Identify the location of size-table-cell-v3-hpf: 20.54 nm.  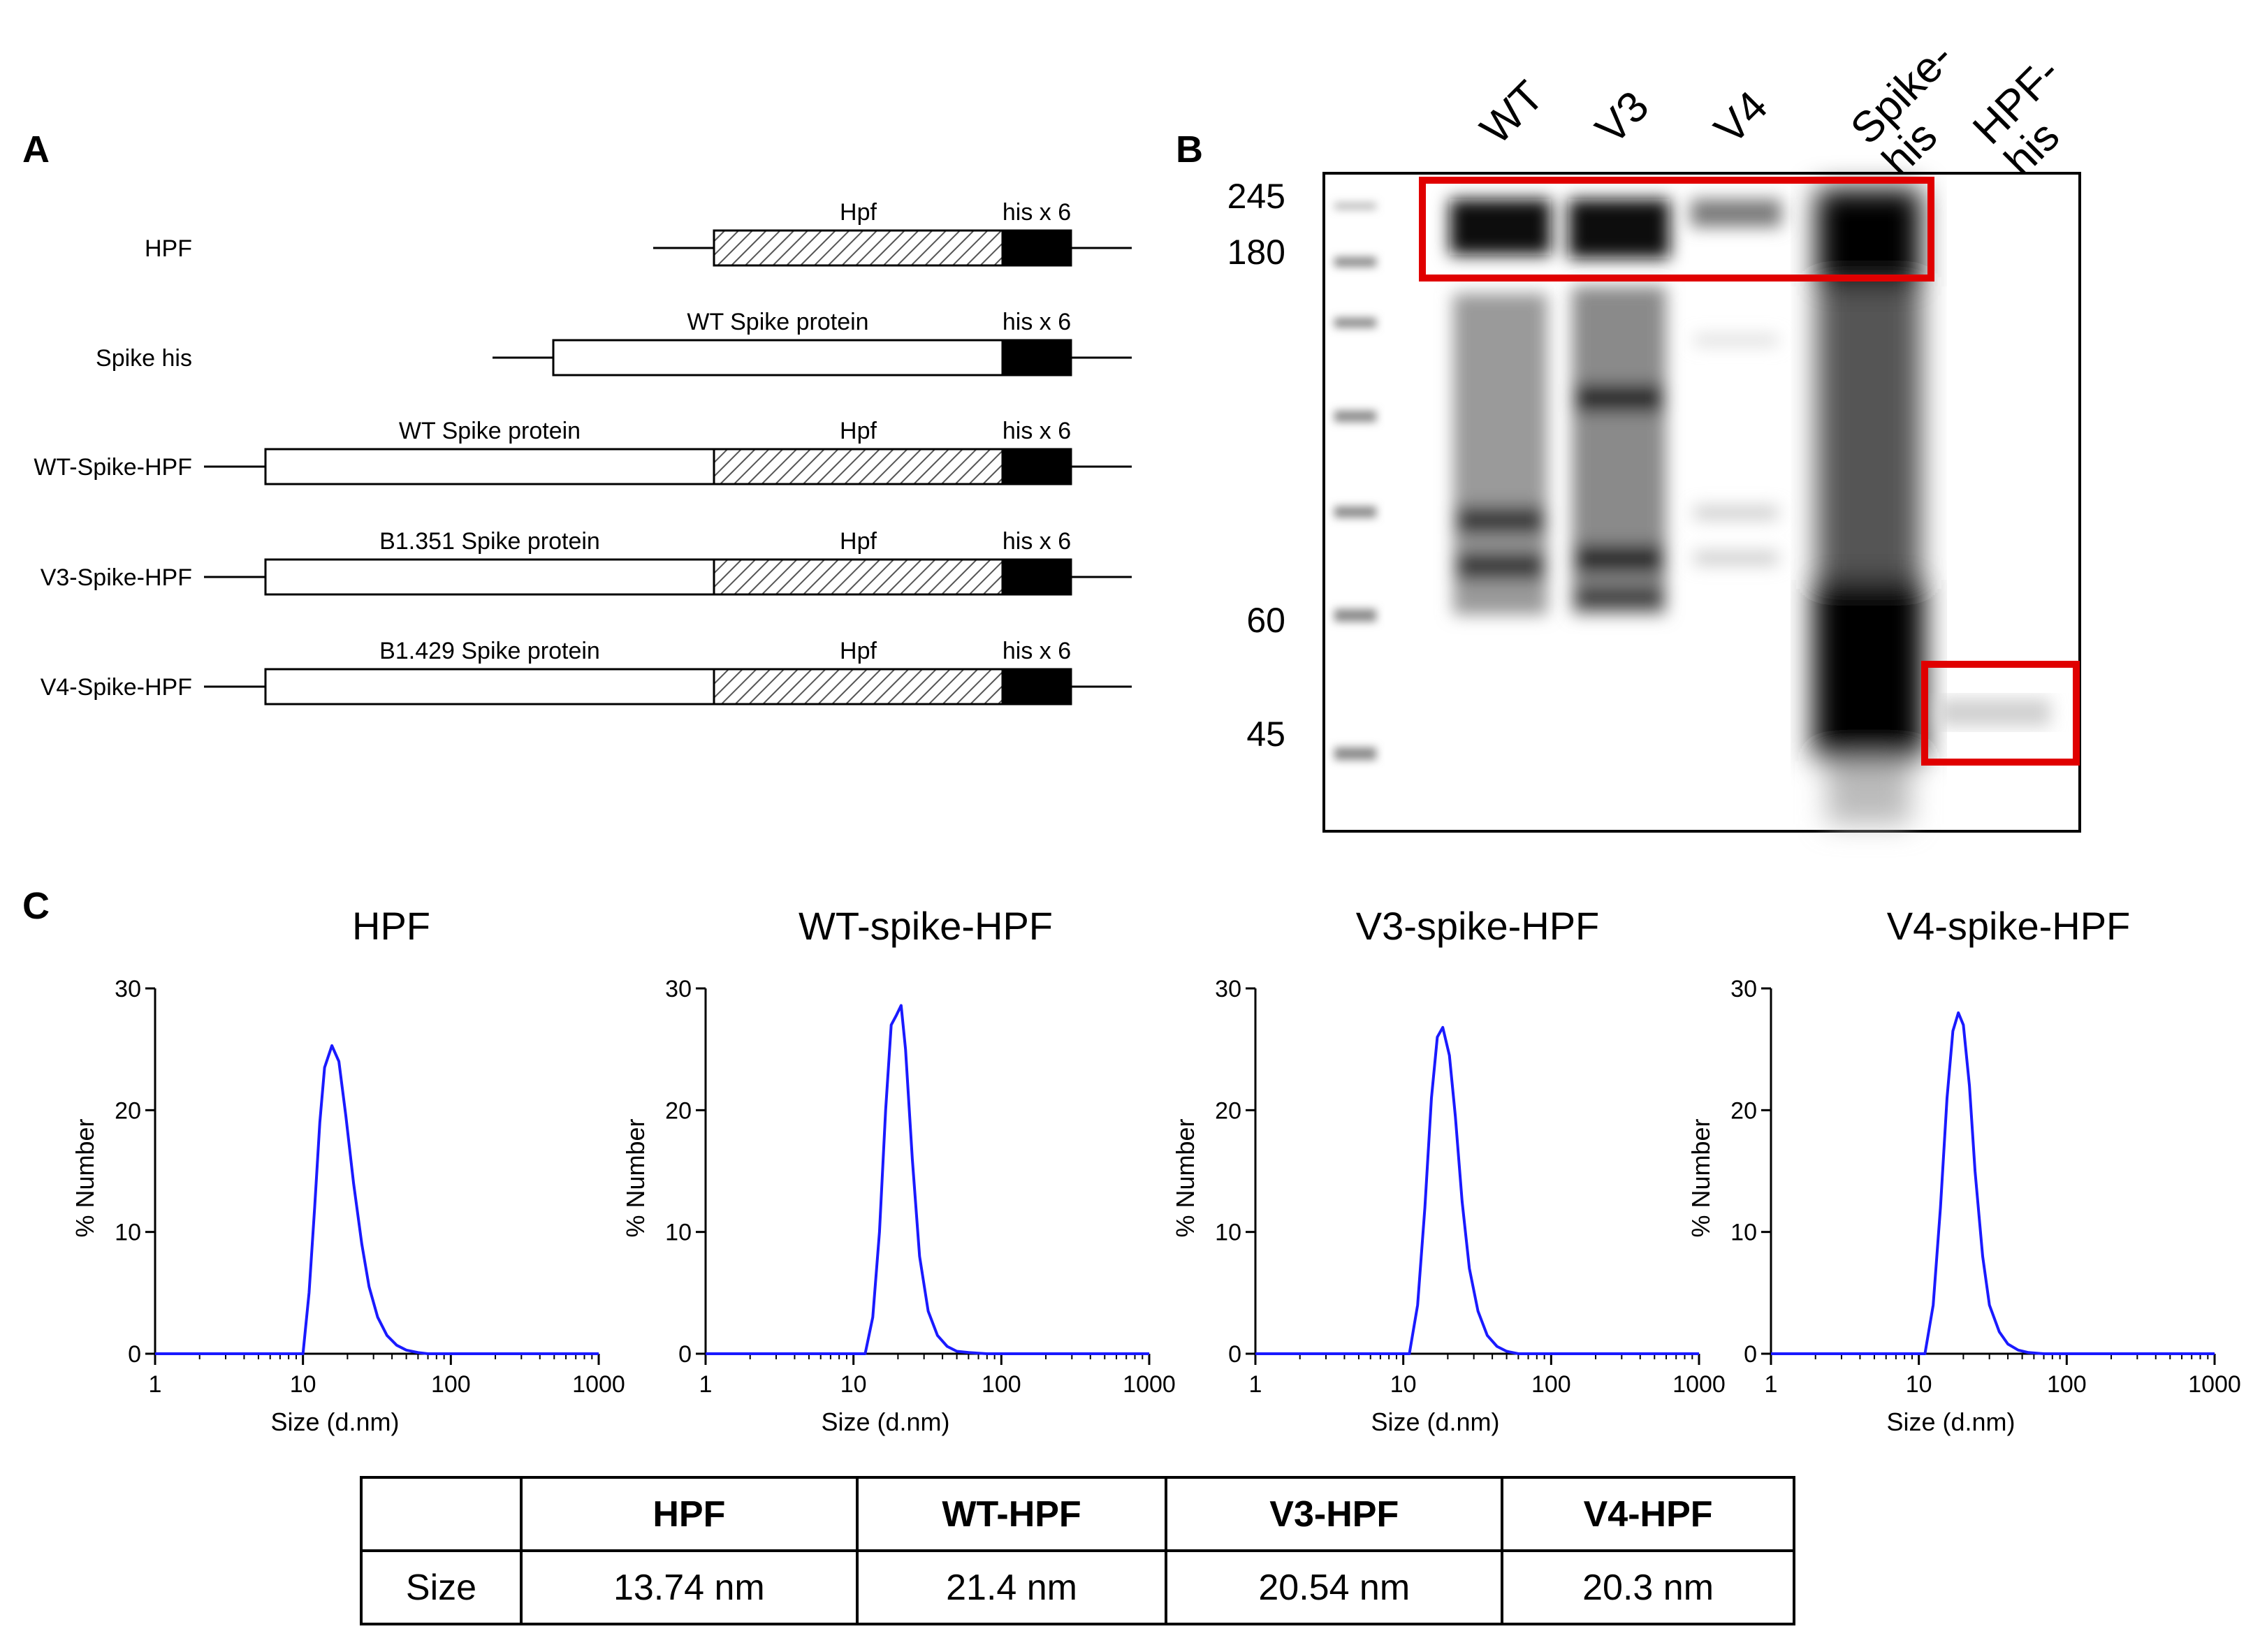
(1334, 1587).